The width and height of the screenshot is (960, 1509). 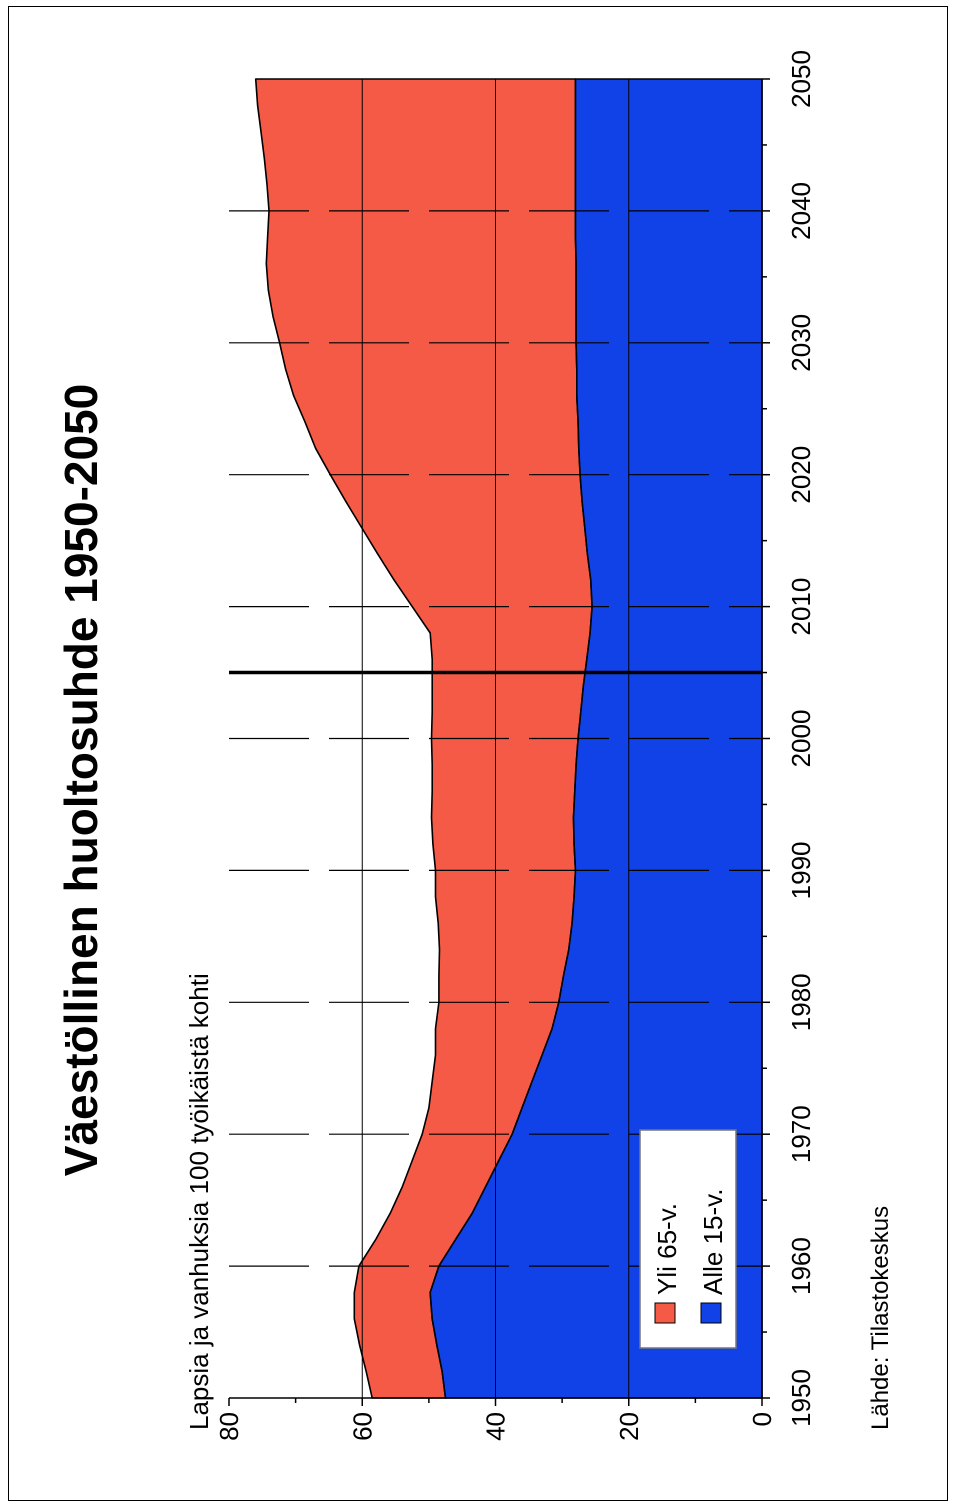 I want to click on year-tick-label-2020: 2020, so click(x=801, y=475).